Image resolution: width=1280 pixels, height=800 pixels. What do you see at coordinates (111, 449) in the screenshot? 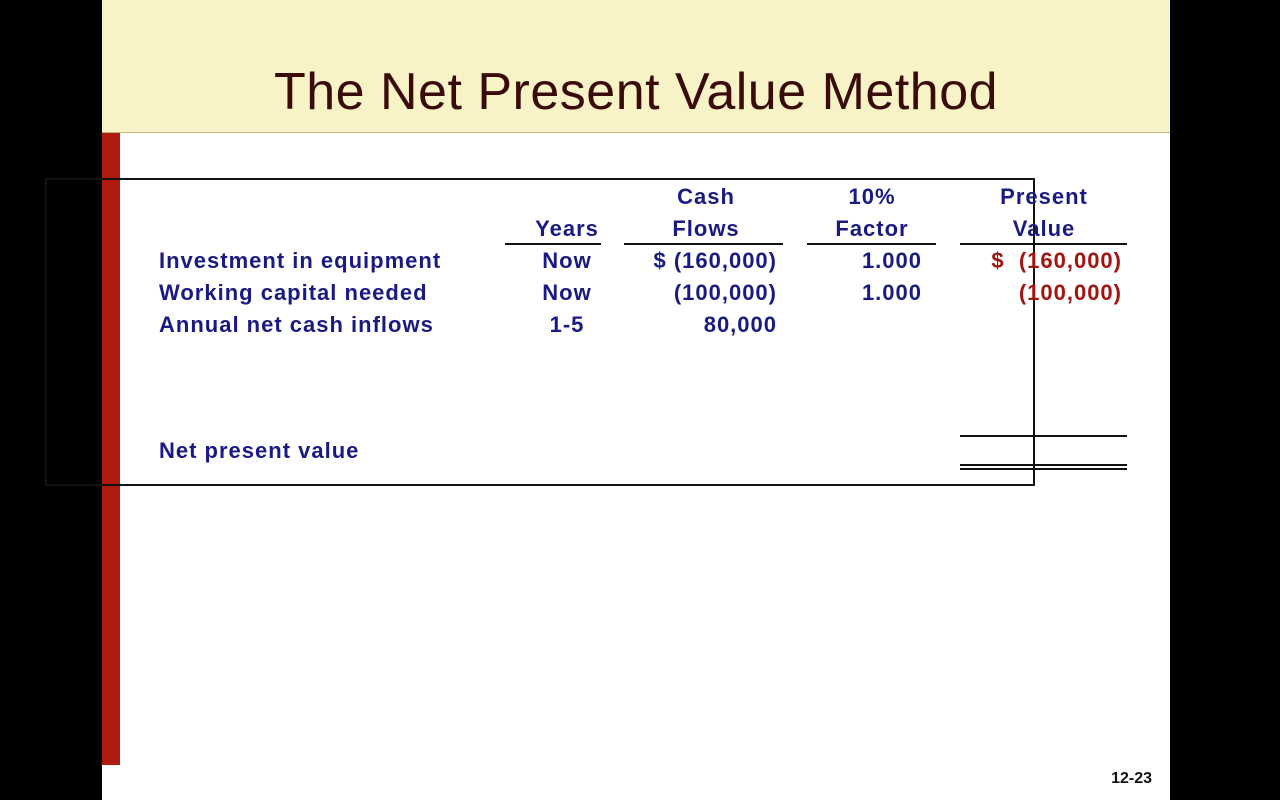
I see `accent-bar` at bounding box center [111, 449].